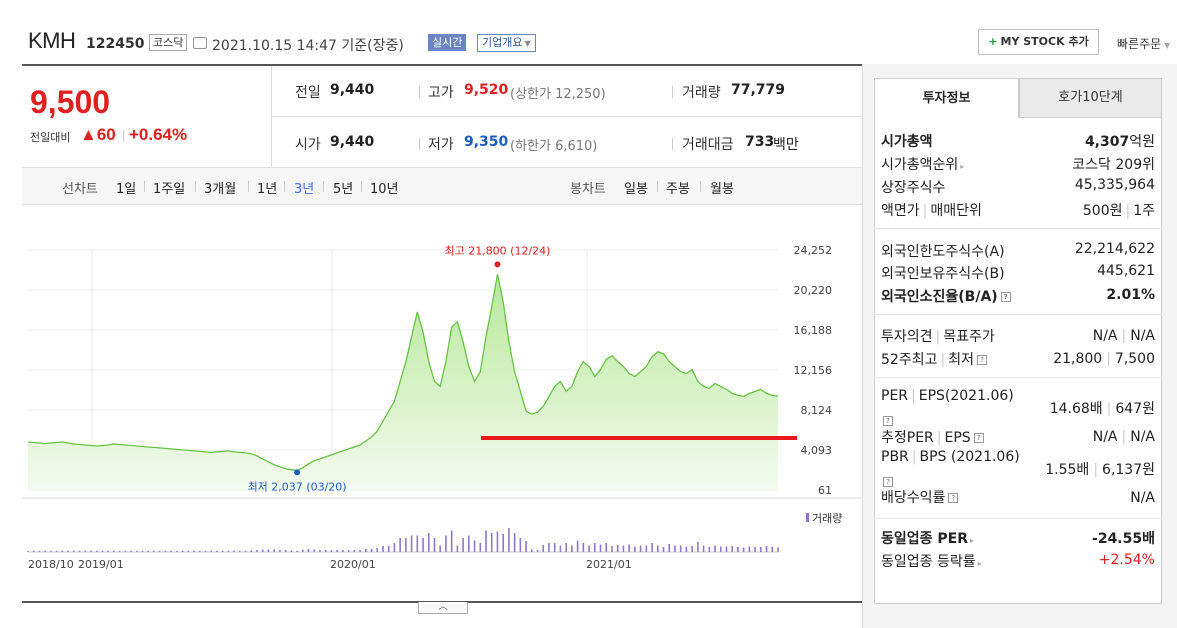  What do you see at coordinates (943, 252) in the screenshot?
I see `foreign-limit-label: 외국인한도주식수(A)` at bounding box center [943, 252].